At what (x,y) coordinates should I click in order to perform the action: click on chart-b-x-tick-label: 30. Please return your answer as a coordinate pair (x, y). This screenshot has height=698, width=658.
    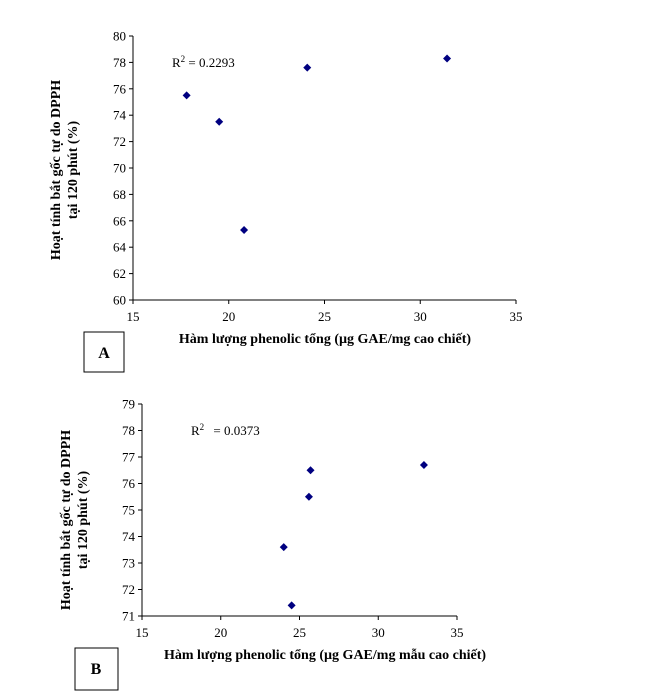
    Looking at the image, I should click on (378, 632).